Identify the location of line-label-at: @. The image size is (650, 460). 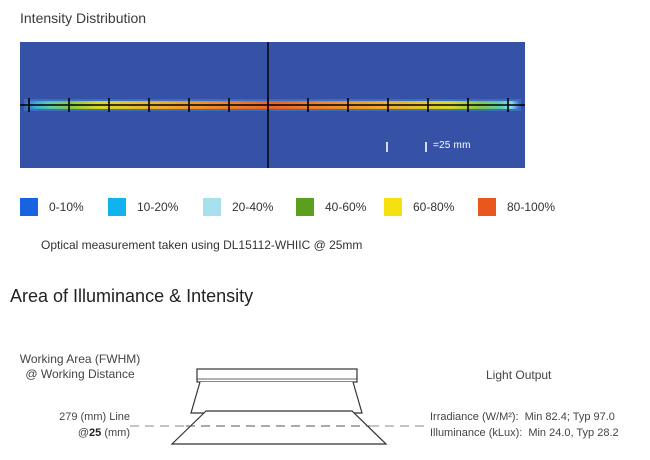
(83, 433).